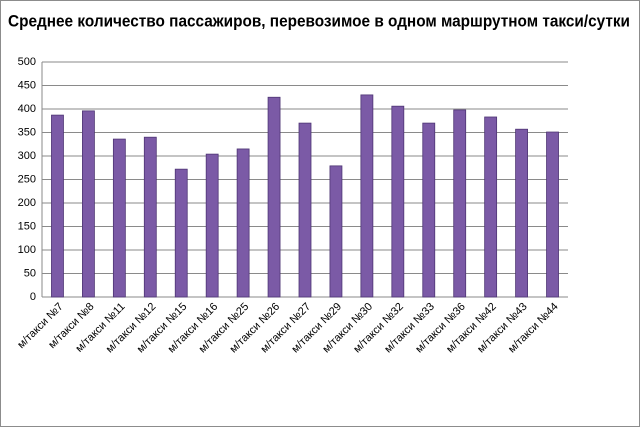 The width and height of the screenshot is (640, 427). What do you see at coordinates (27, 179) in the screenshot?
I see `y-tick-label: 250` at bounding box center [27, 179].